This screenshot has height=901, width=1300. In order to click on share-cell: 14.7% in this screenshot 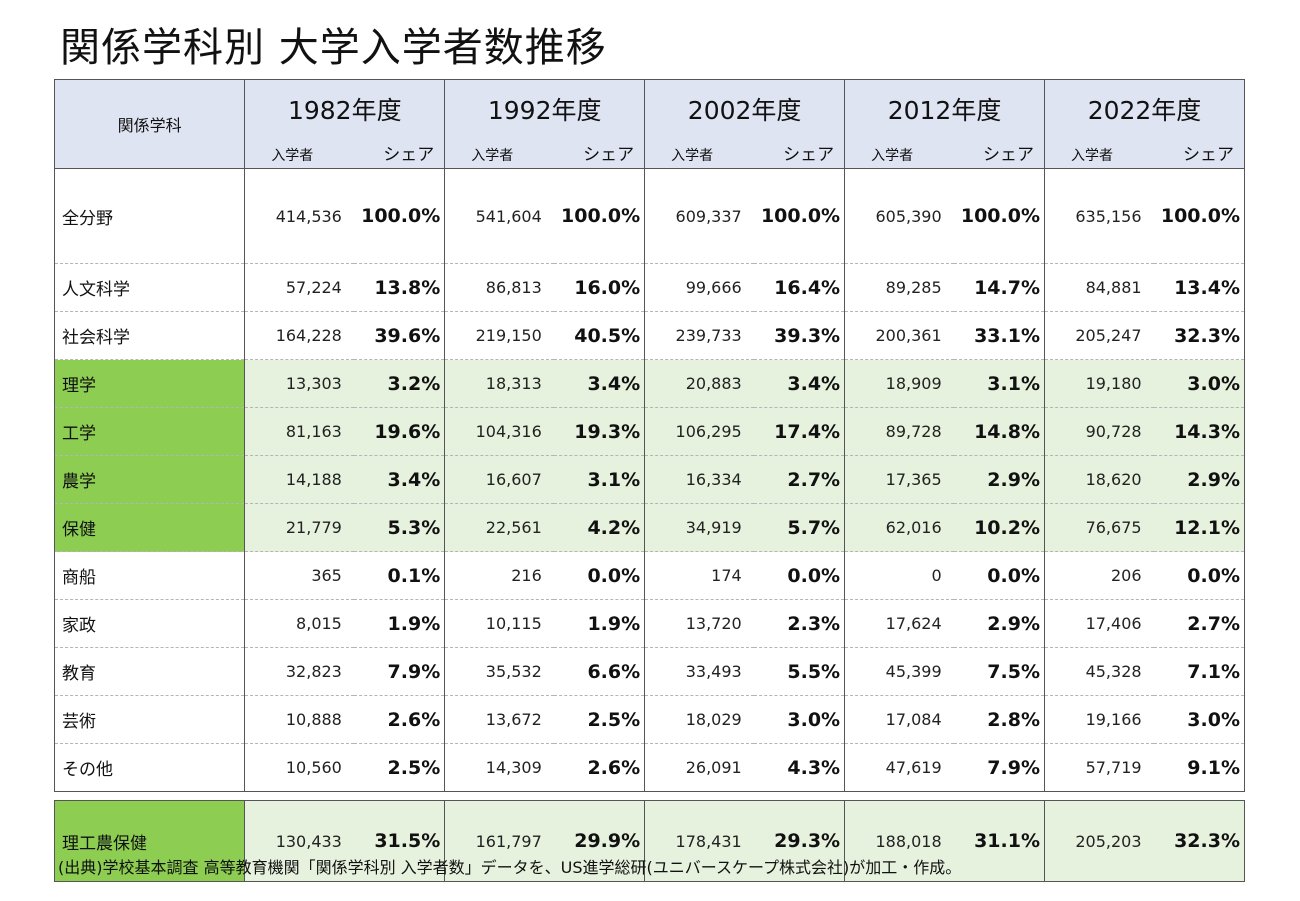, I will do `click(999, 287)`.